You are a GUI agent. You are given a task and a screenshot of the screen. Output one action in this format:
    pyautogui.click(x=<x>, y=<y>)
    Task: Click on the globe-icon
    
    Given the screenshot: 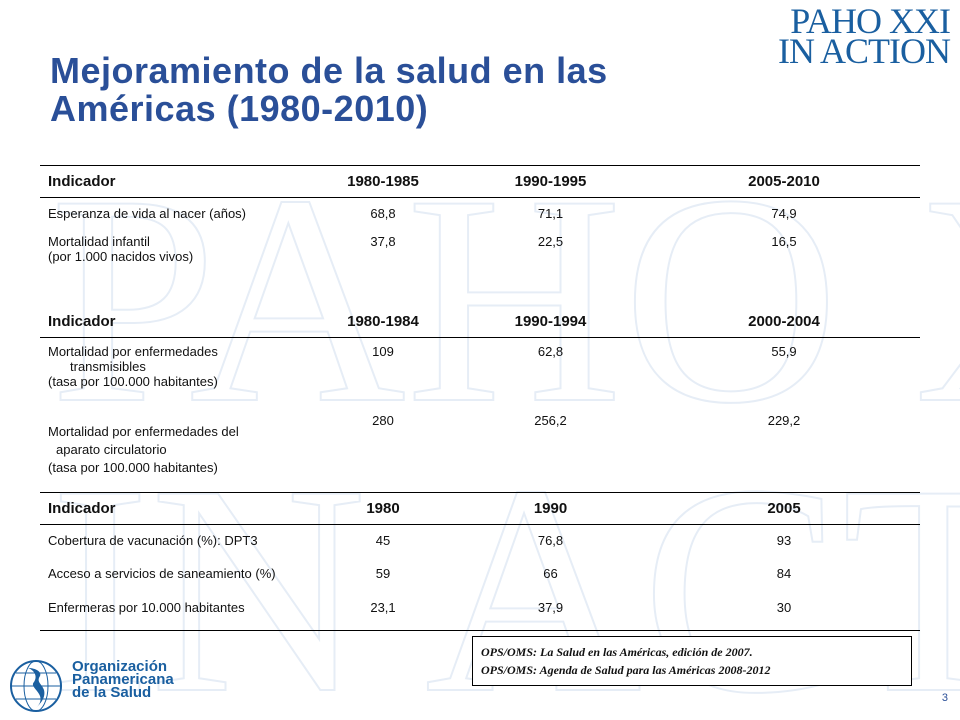 What is the action you would take?
    pyautogui.click(x=36, y=686)
    